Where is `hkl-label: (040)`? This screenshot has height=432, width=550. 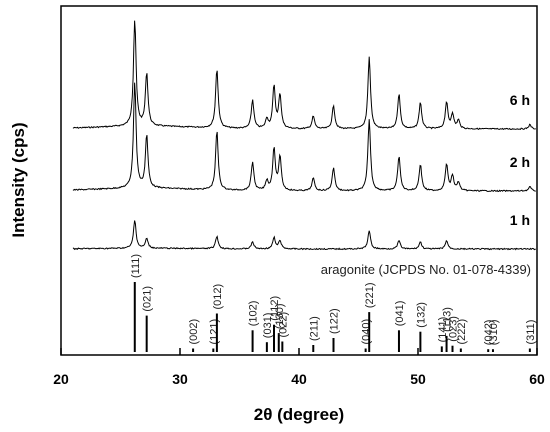 hkl-label: (040) is located at coordinates (367, 332).